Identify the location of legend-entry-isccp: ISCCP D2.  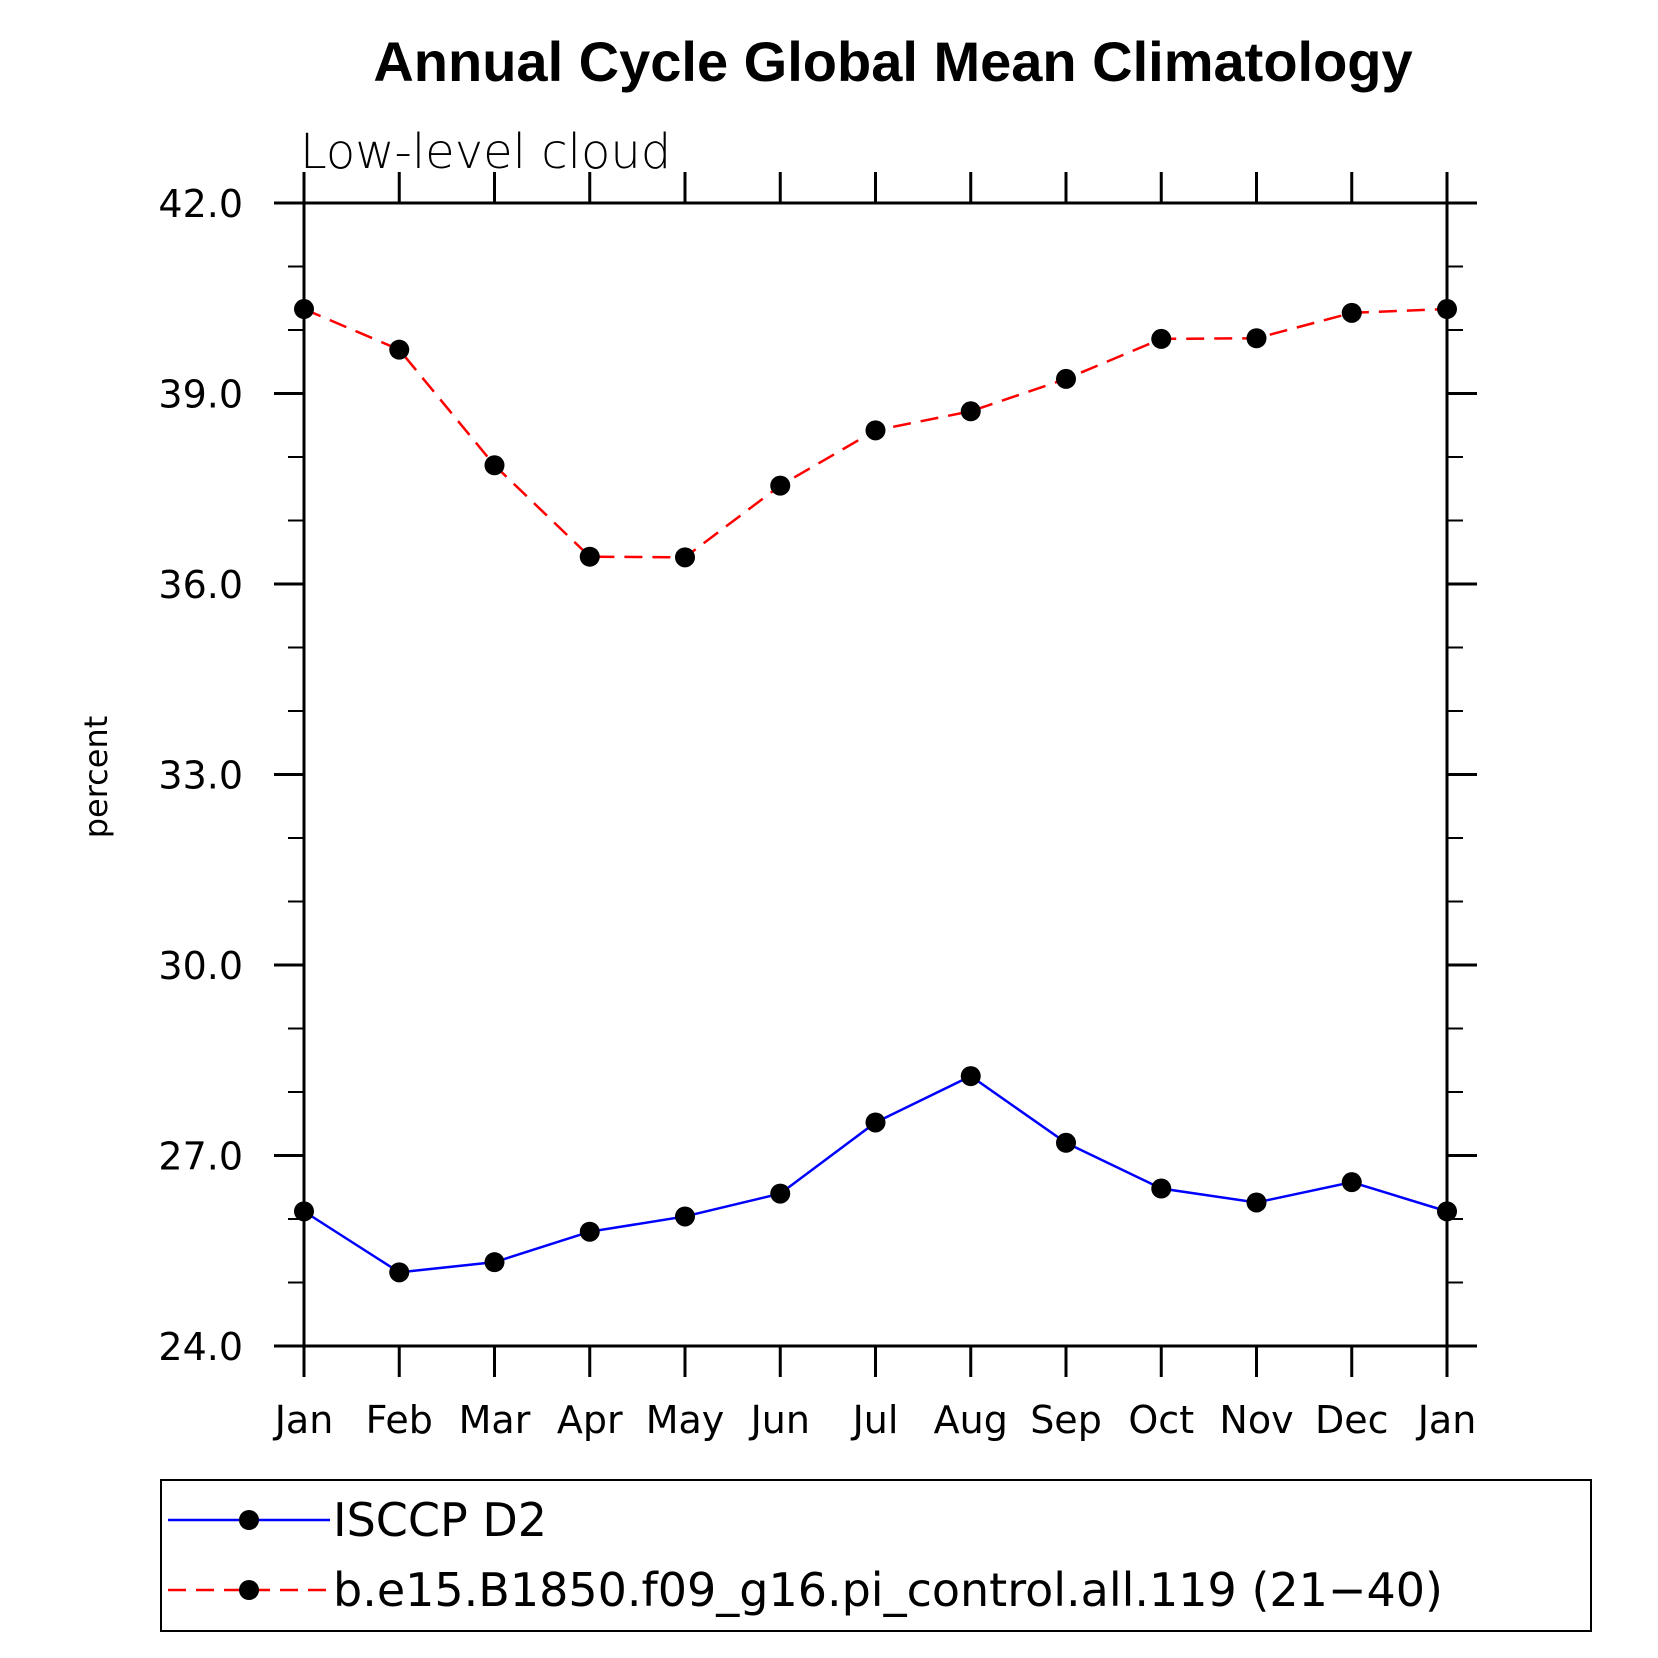
(357, 1520).